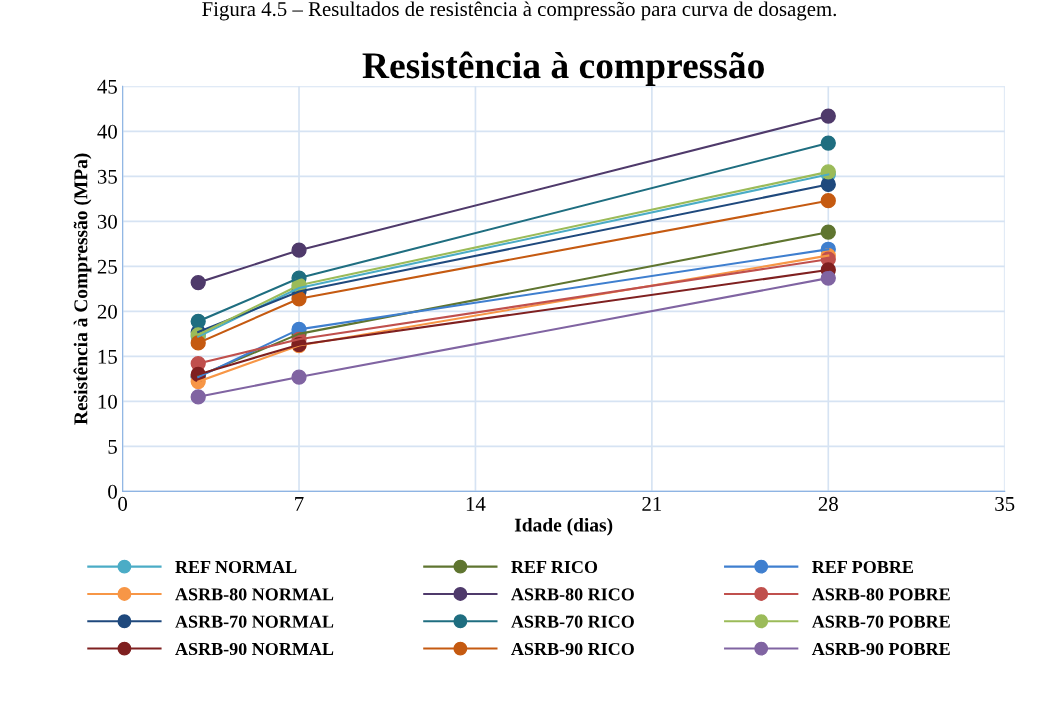 This screenshot has width=1039, height=702. What do you see at coordinates (652, 503) in the screenshot?
I see `x-tick-label: 21` at bounding box center [652, 503].